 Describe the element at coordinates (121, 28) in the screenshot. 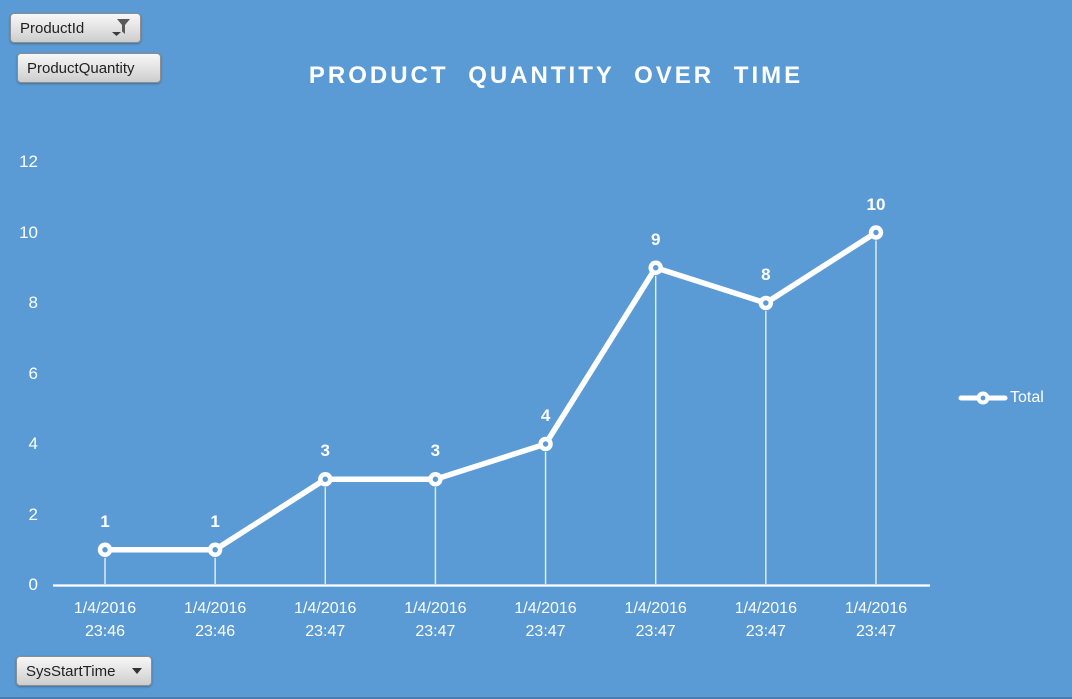

I see `filter-funnel-icon` at that location.